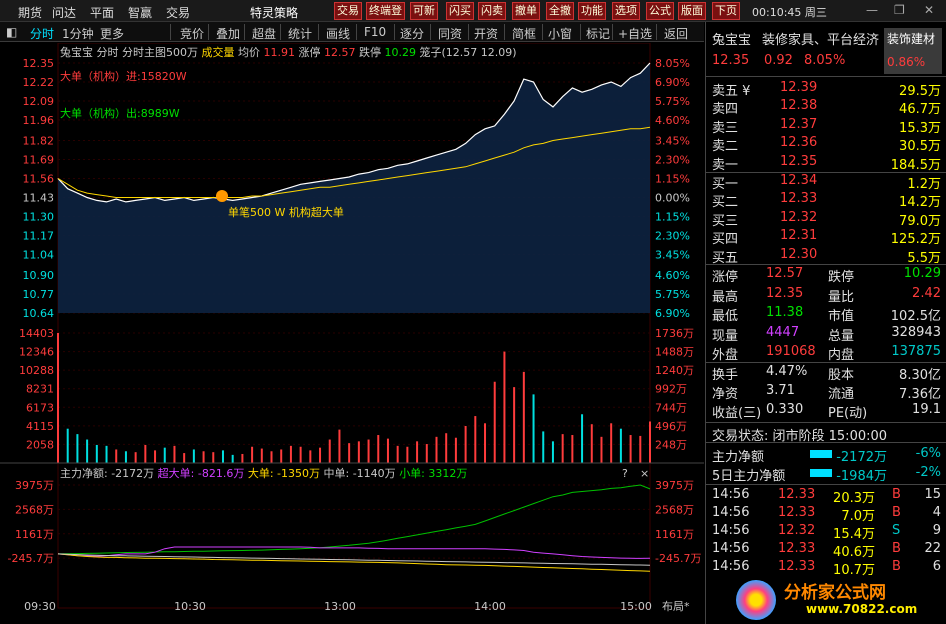  What do you see at coordinates (672, 313) in the screenshot?
I see `pct-tick: 6.90%` at bounding box center [672, 313].